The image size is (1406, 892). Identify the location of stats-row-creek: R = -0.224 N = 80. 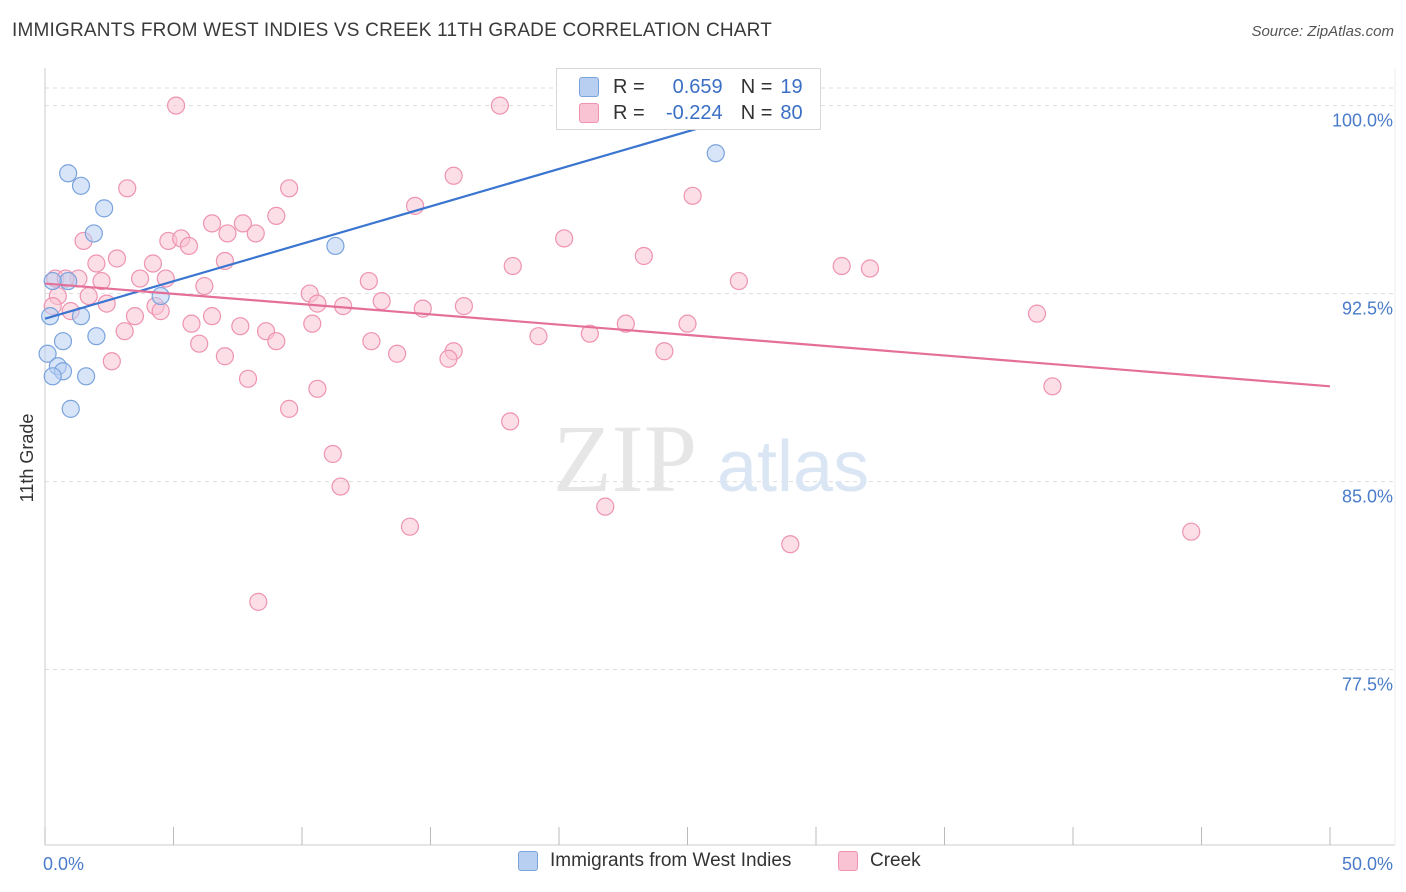
(691, 113).